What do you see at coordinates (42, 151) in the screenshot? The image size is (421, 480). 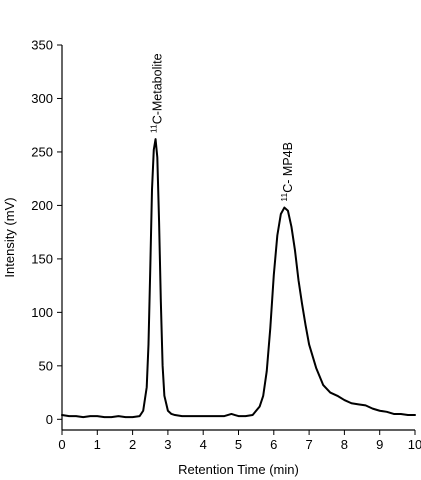 I see `y-tick-label: 250` at bounding box center [42, 151].